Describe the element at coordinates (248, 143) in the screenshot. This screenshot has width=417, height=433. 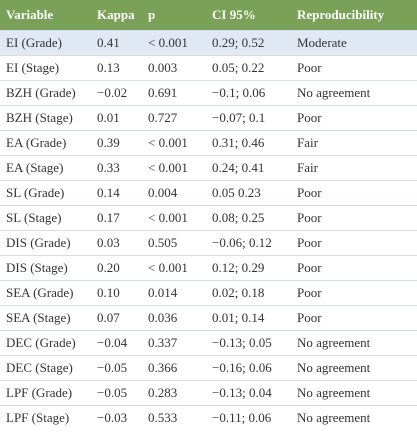
I see `table-cell: 0.31; 0.46` at that location.